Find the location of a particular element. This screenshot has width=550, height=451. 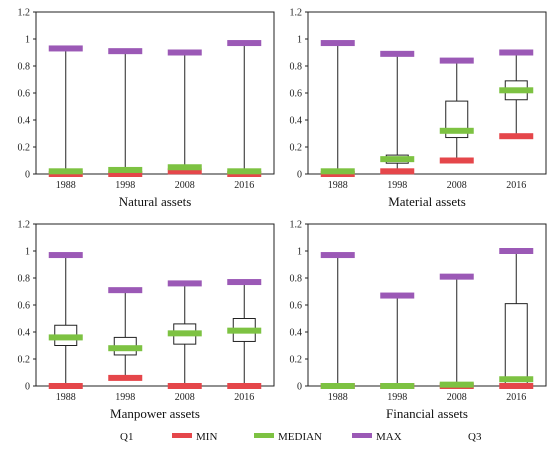

panel-title: Financial assets is located at coordinates (427, 413).